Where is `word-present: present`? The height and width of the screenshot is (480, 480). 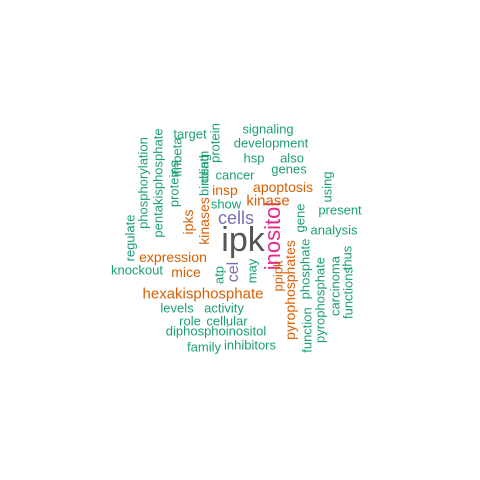
word-present: present is located at coordinates (340, 210).